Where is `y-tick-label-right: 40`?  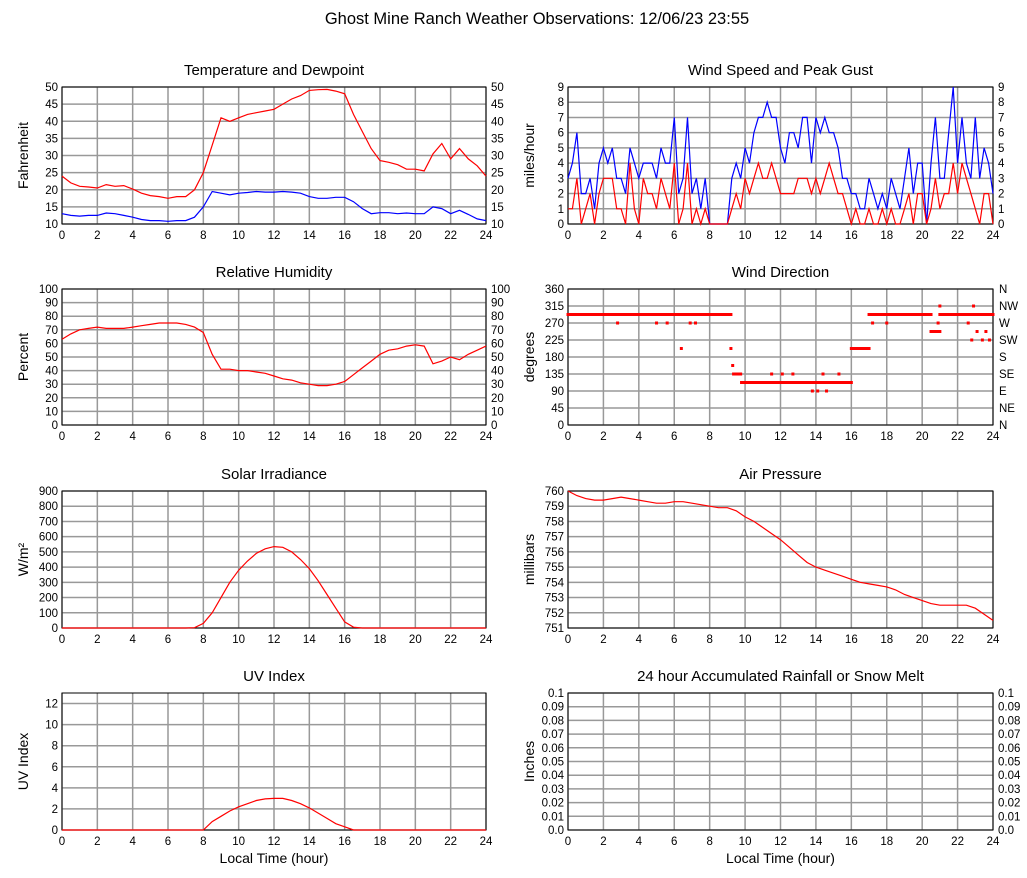 y-tick-label-right: 40 is located at coordinates (497, 122).